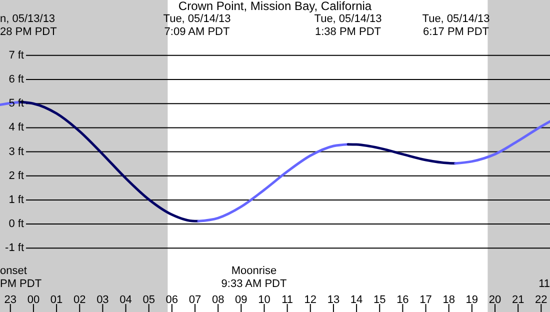 The image size is (550, 312). I want to click on y-tick-label: -1 ft, so click(14, 248).